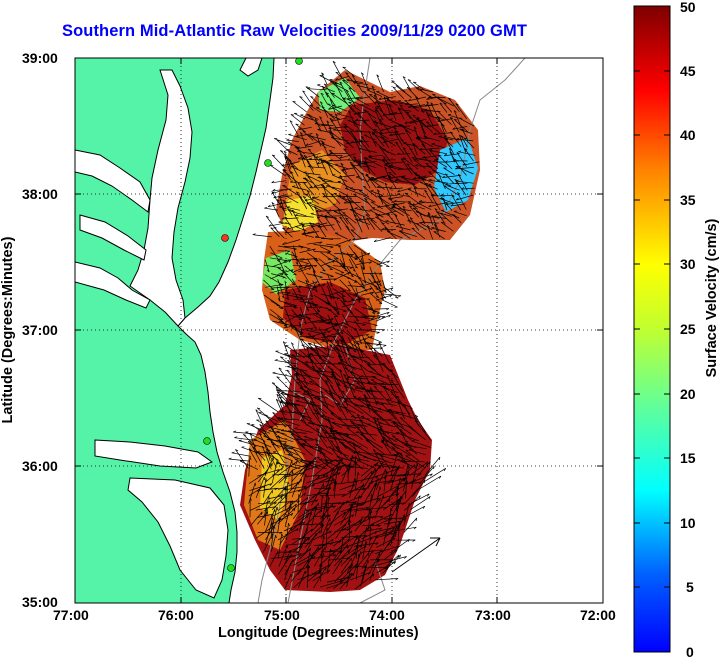 This screenshot has width=724, height=660. I want to click on colorbar-tick-label: 35, so click(688, 200).